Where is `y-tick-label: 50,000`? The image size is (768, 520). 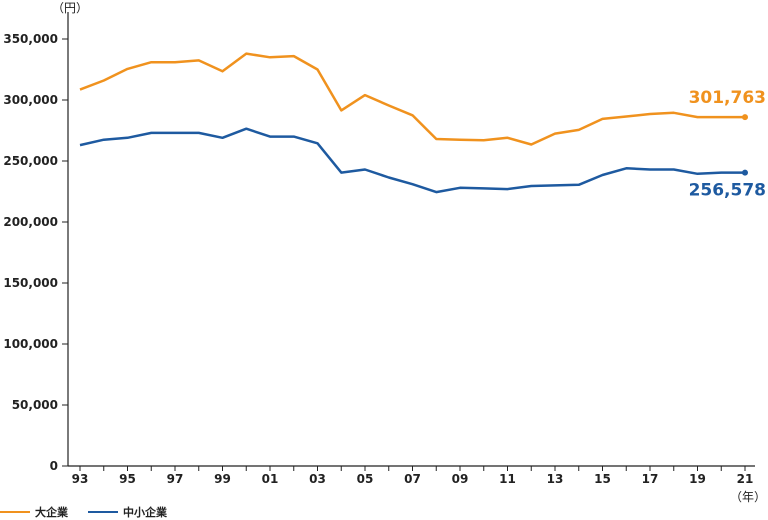
y-tick-label: 50,000 is located at coordinates (35, 405).